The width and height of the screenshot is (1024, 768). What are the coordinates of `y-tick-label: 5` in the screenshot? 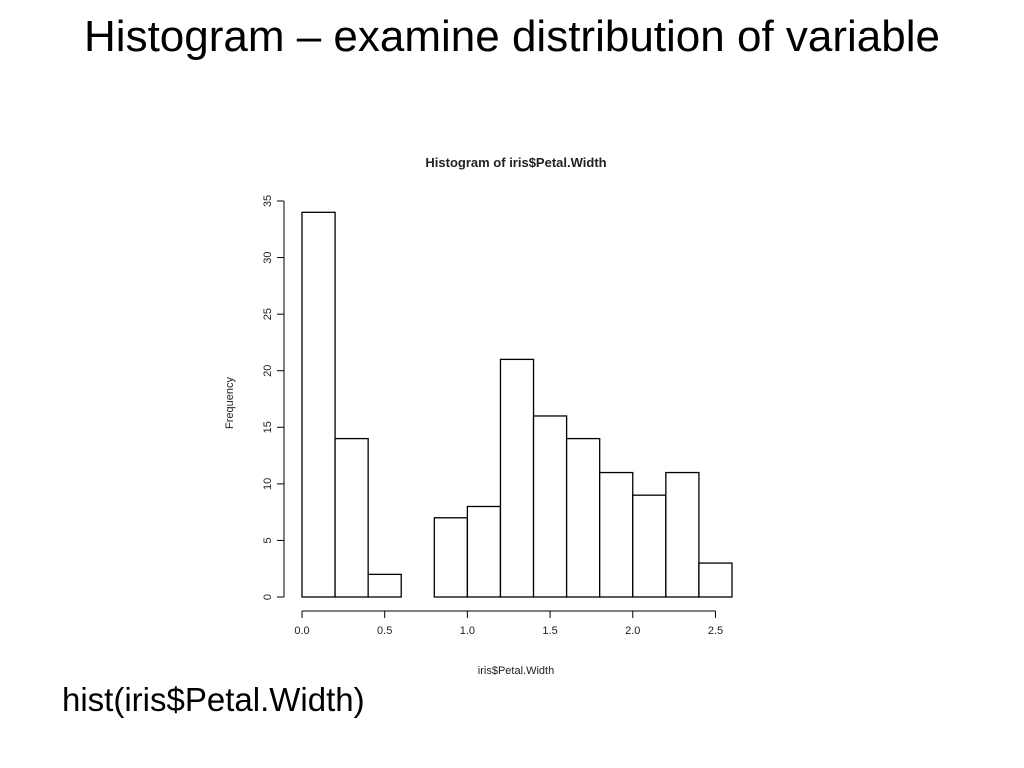 It's located at (268, 540).